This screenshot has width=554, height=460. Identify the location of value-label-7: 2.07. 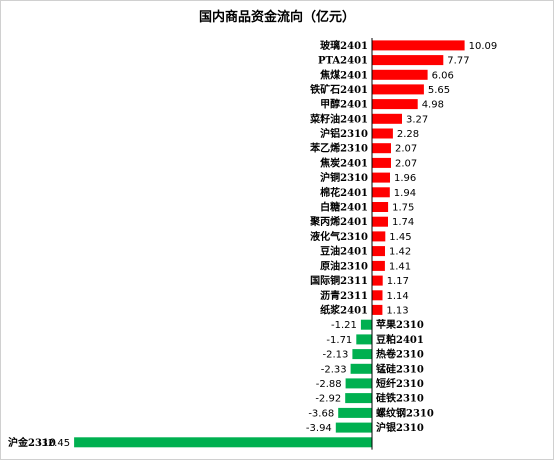
(406, 149).